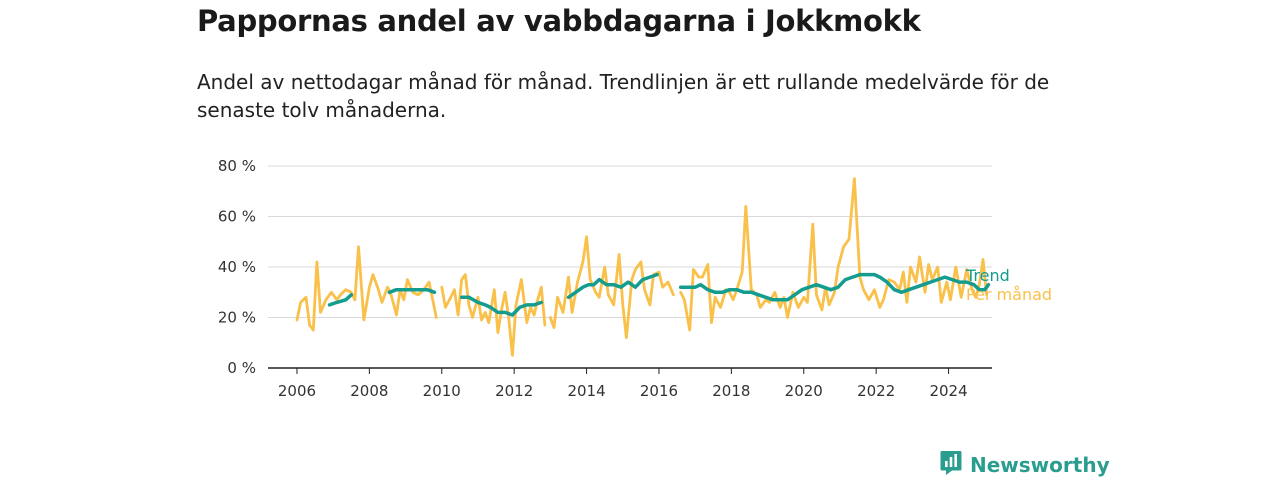 This screenshot has height=480, width=1280. What do you see at coordinates (241, 368) in the screenshot?
I see `y-tick-label: 0 %` at bounding box center [241, 368].